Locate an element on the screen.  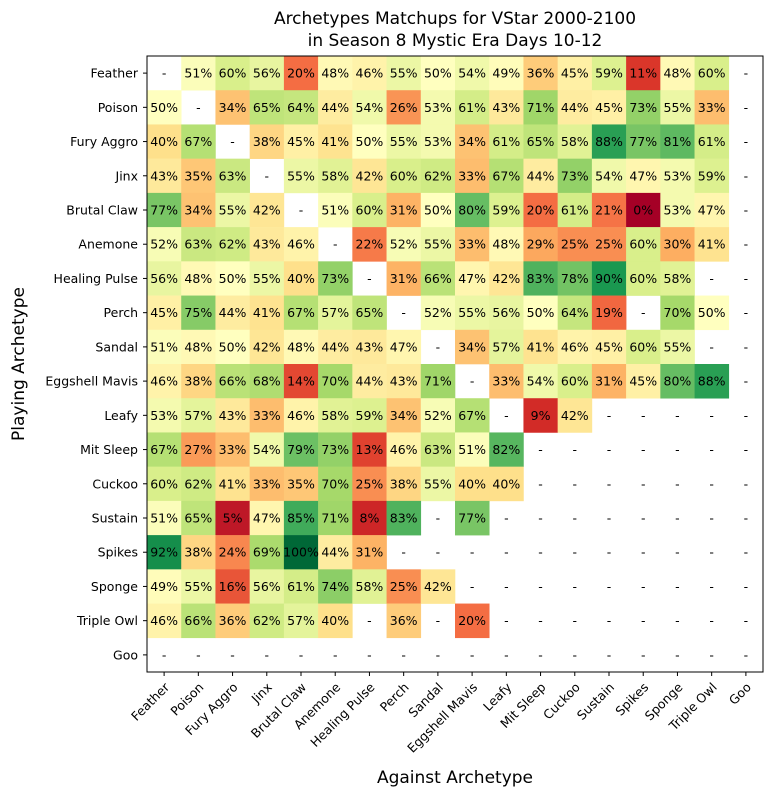
cell-feather-vs-fury-aggro-label: 60% is located at coordinates (233, 73).